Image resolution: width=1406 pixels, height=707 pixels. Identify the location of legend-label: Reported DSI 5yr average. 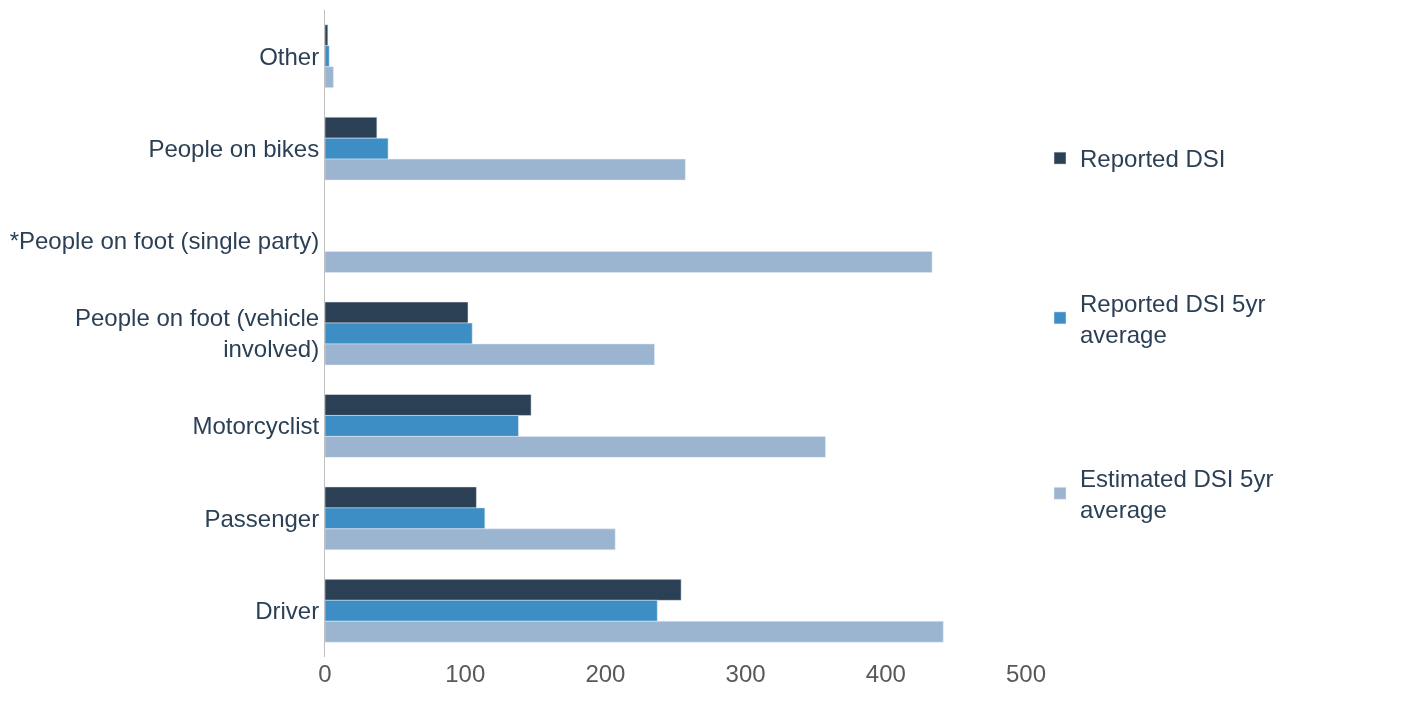
(1173, 318).